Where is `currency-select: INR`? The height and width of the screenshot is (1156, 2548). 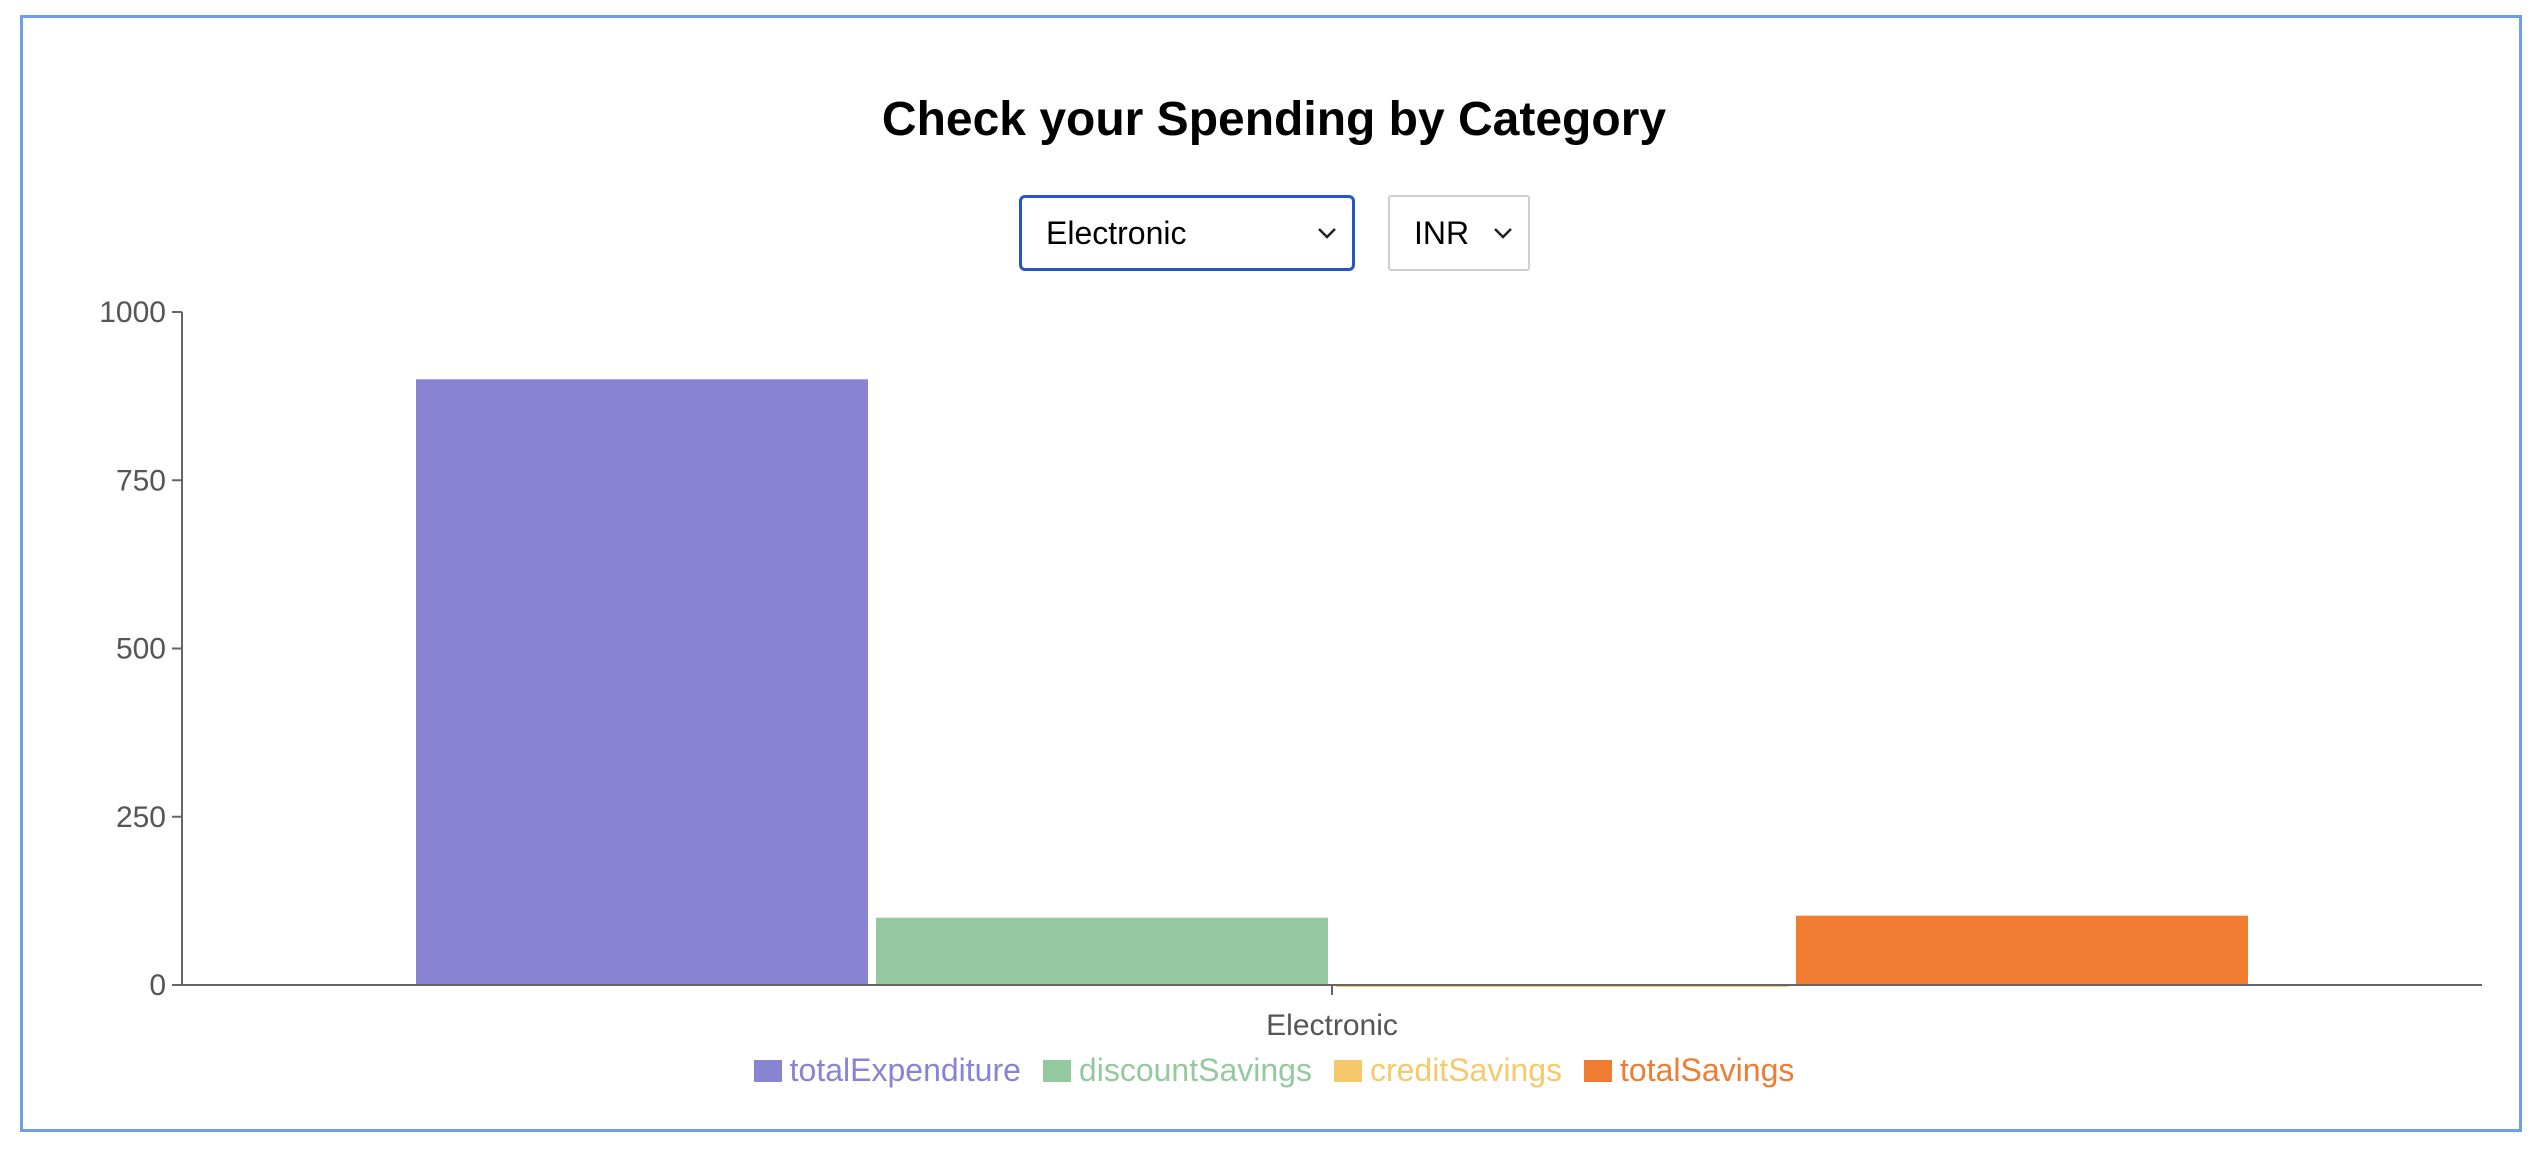
currency-select: INR is located at coordinates (1459, 233).